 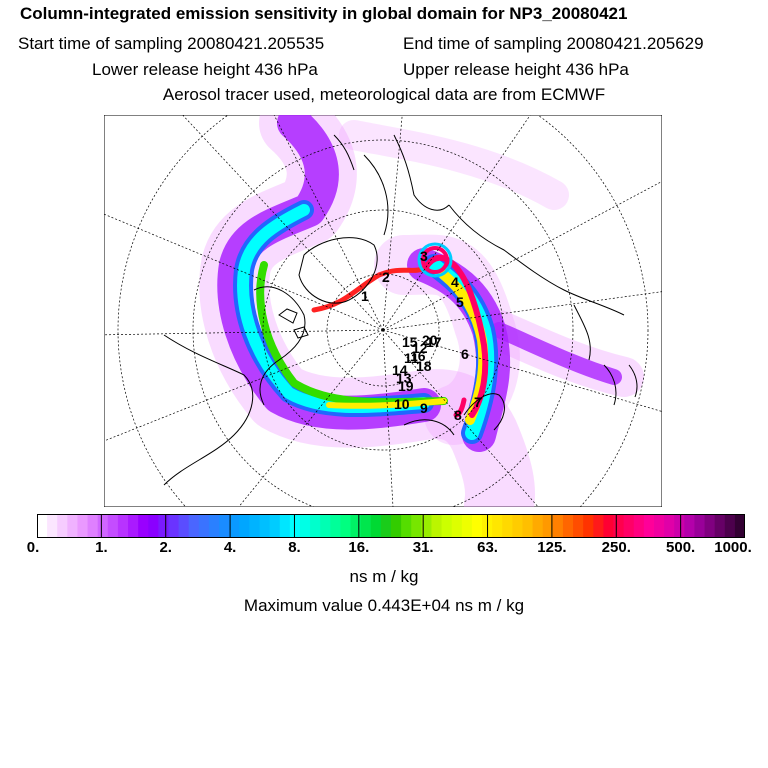 I want to click on lower-release-label: Lower release height 436 hPa, so click(x=205, y=69).